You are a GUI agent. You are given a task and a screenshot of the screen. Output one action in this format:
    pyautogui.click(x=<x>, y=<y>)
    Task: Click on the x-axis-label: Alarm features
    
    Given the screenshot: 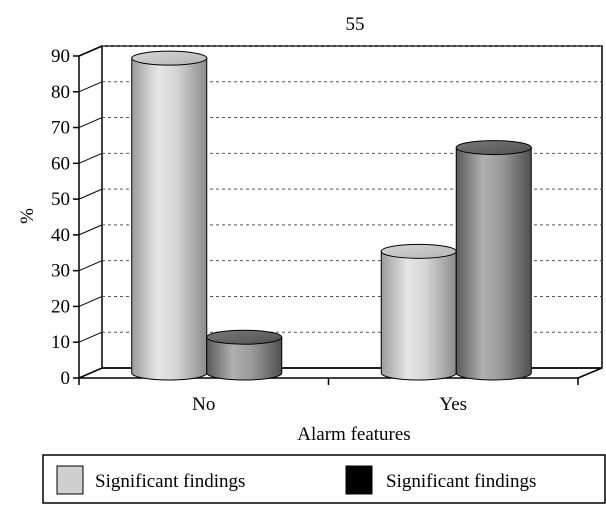 What is the action you would take?
    pyautogui.click(x=353, y=434)
    